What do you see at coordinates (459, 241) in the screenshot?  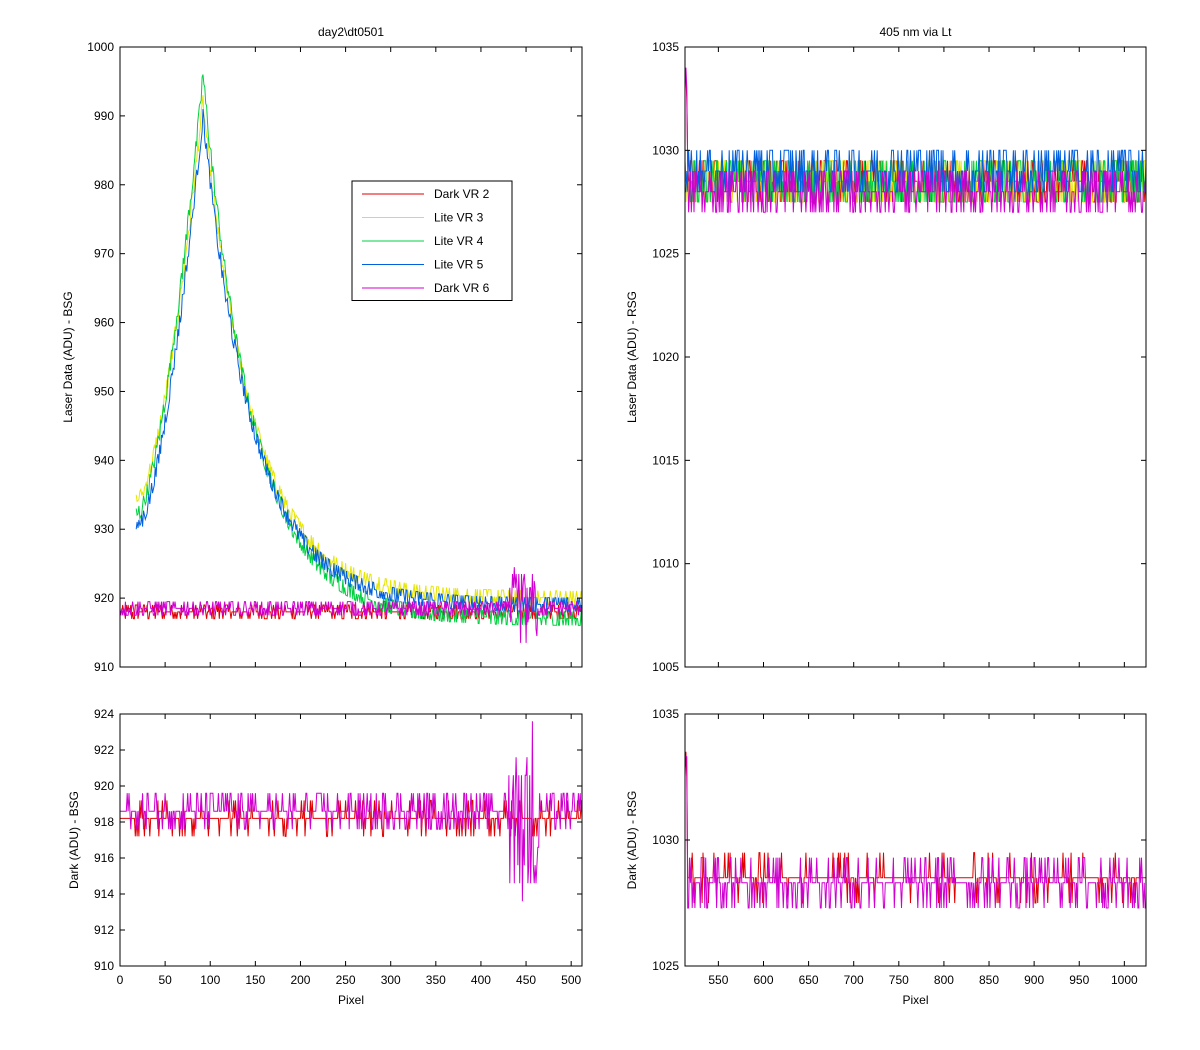 I see `legend-label: Lite VR 4` at bounding box center [459, 241].